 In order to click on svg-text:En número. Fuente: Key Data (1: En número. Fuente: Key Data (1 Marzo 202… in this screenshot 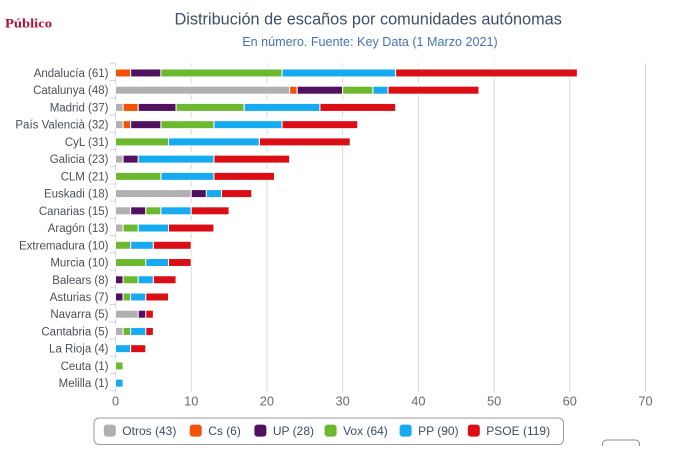, I will do `click(370, 42)`.